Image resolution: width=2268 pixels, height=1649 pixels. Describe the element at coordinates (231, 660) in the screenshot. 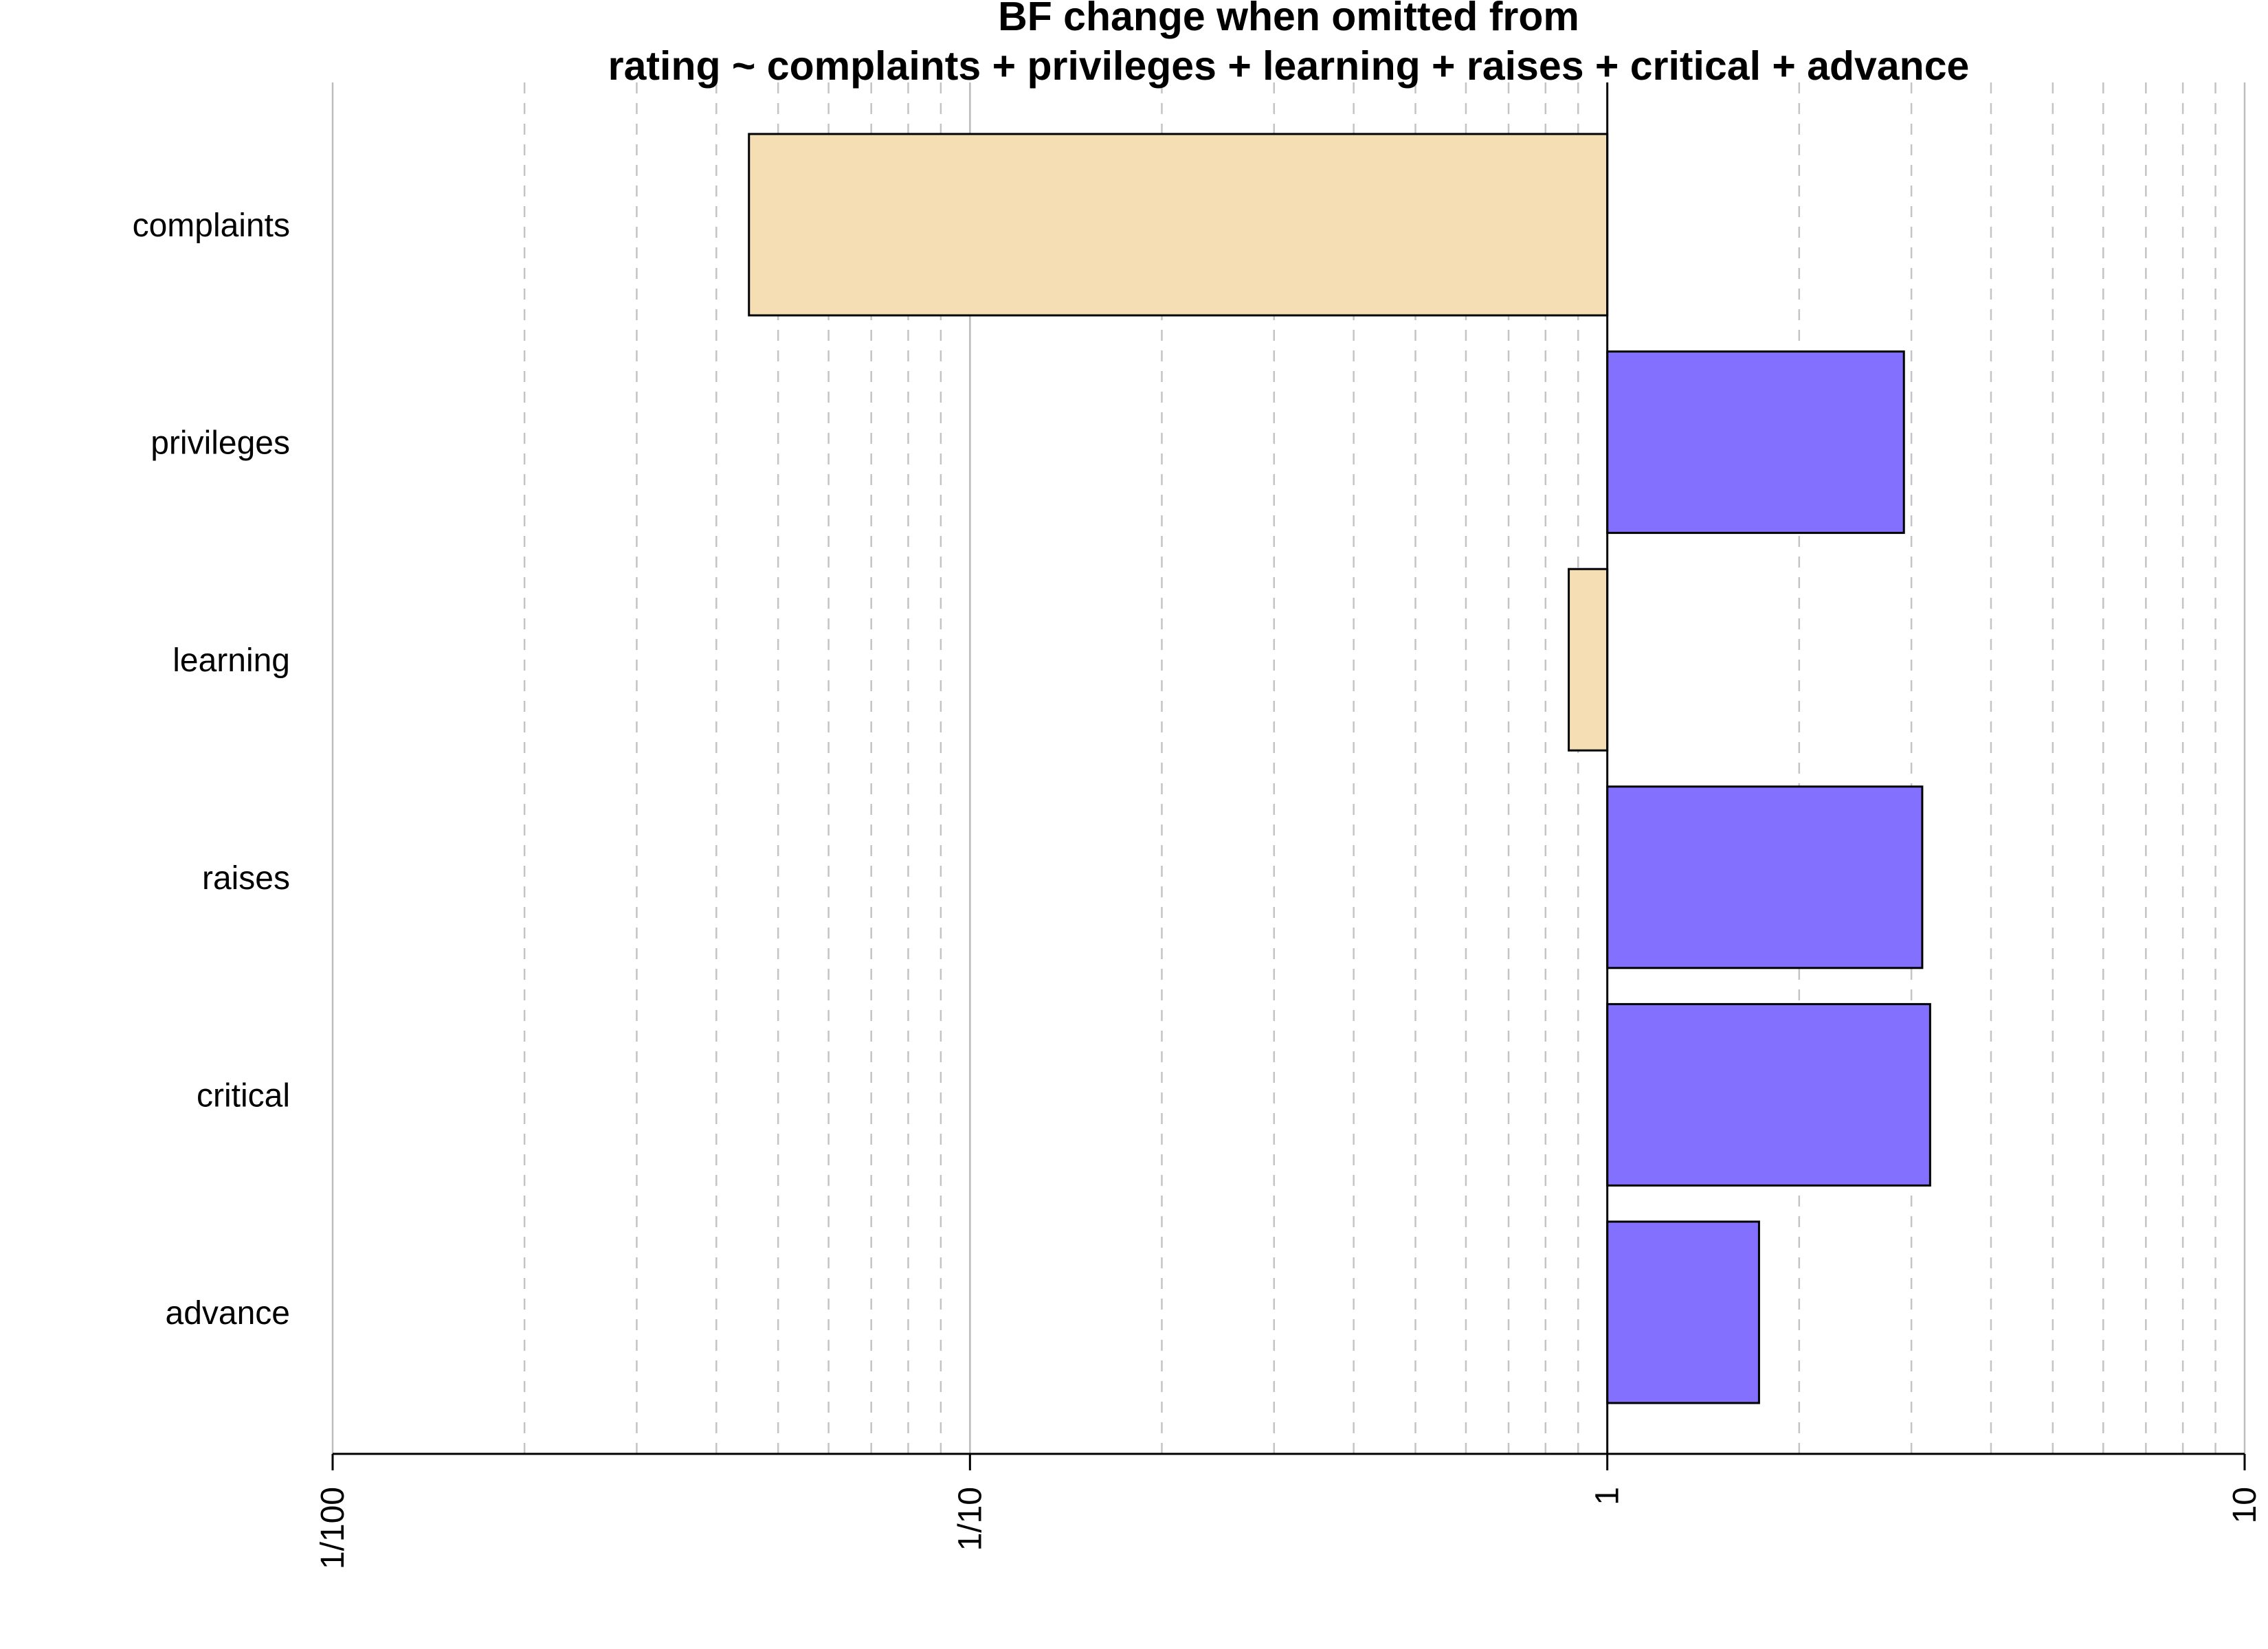

I see `category-label-learning: learning` at that location.